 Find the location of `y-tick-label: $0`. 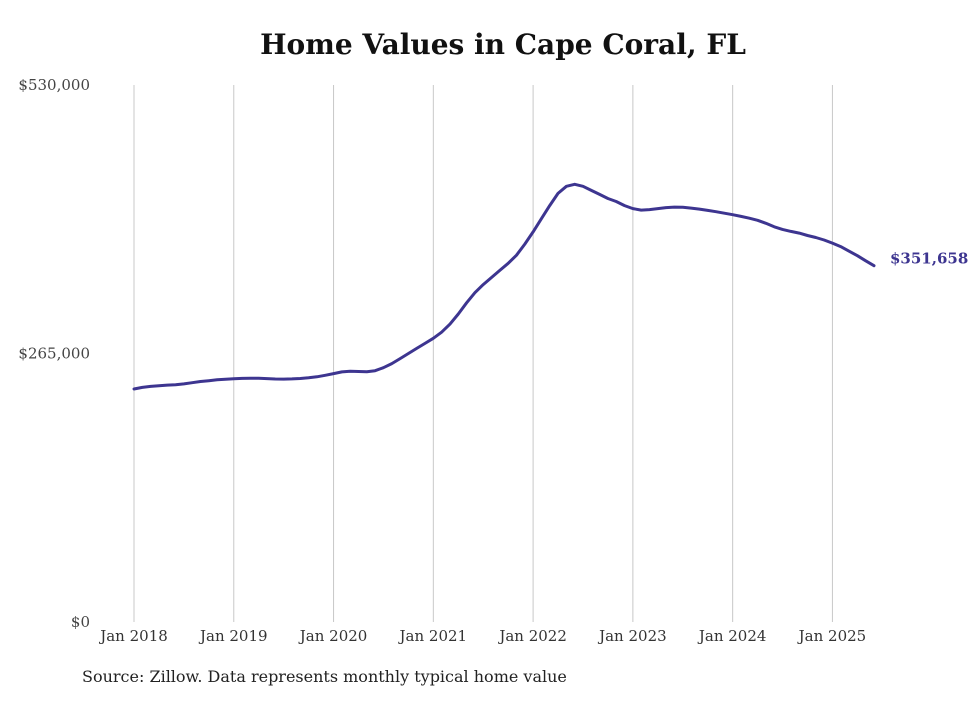

y-tick-label: $0 is located at coordinates (80, 622).